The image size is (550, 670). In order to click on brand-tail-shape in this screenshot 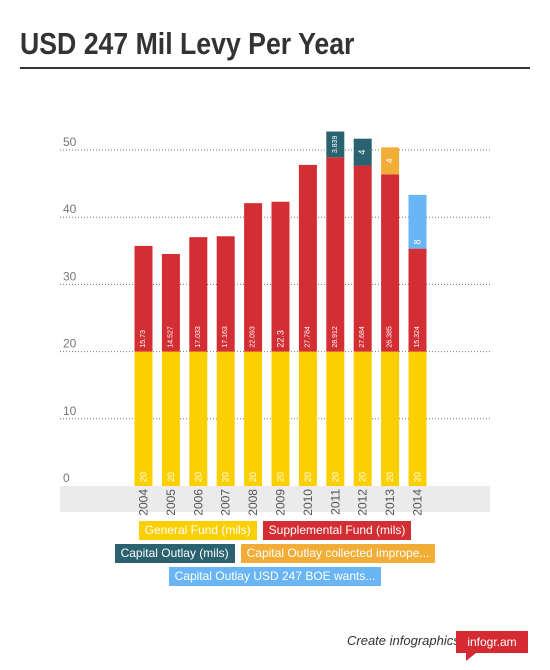, I will do `click(471, 657)`.